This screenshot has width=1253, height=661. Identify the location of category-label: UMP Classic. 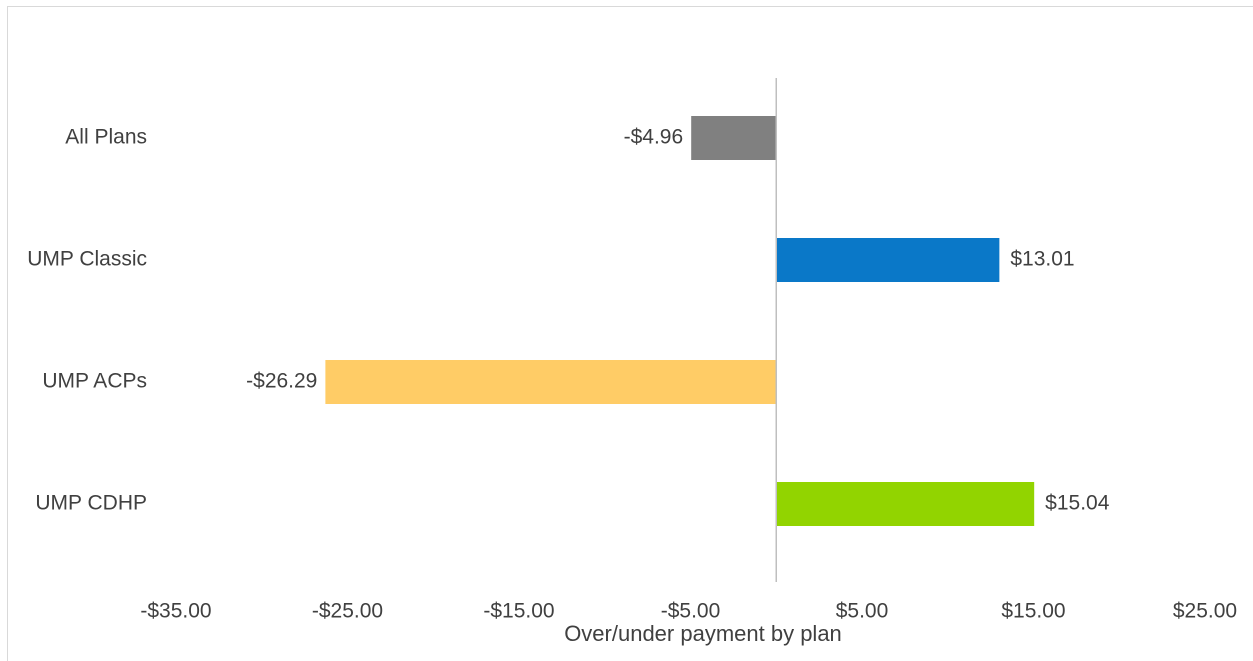
(87, 259).